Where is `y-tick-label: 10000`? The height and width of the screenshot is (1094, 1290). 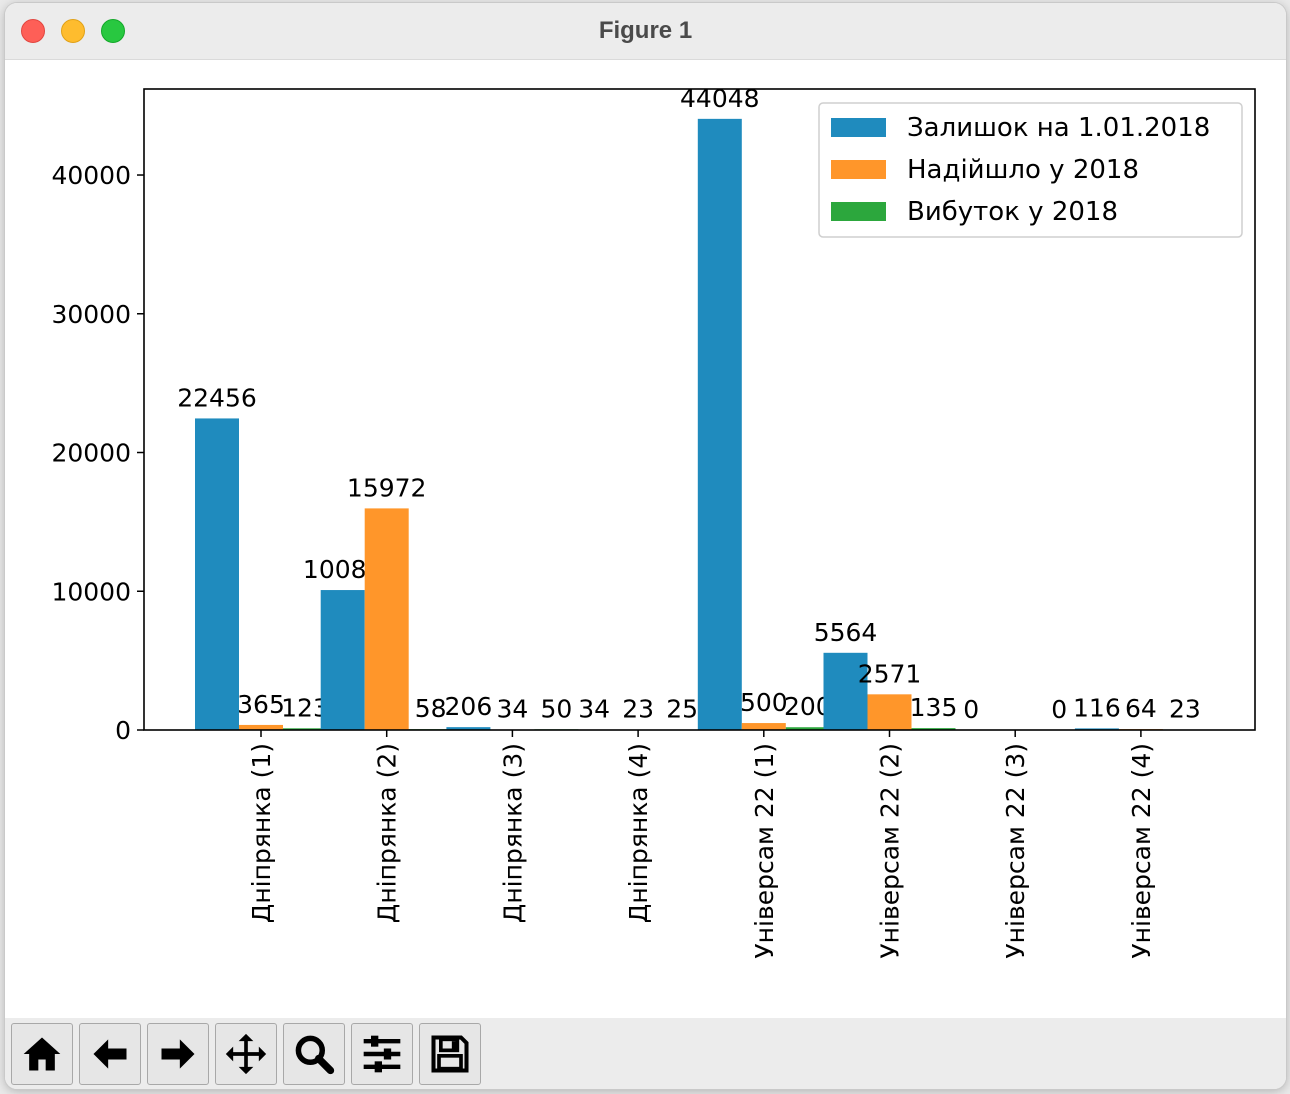 y-tick-label: 10000 is located at coordinates (91, 591).